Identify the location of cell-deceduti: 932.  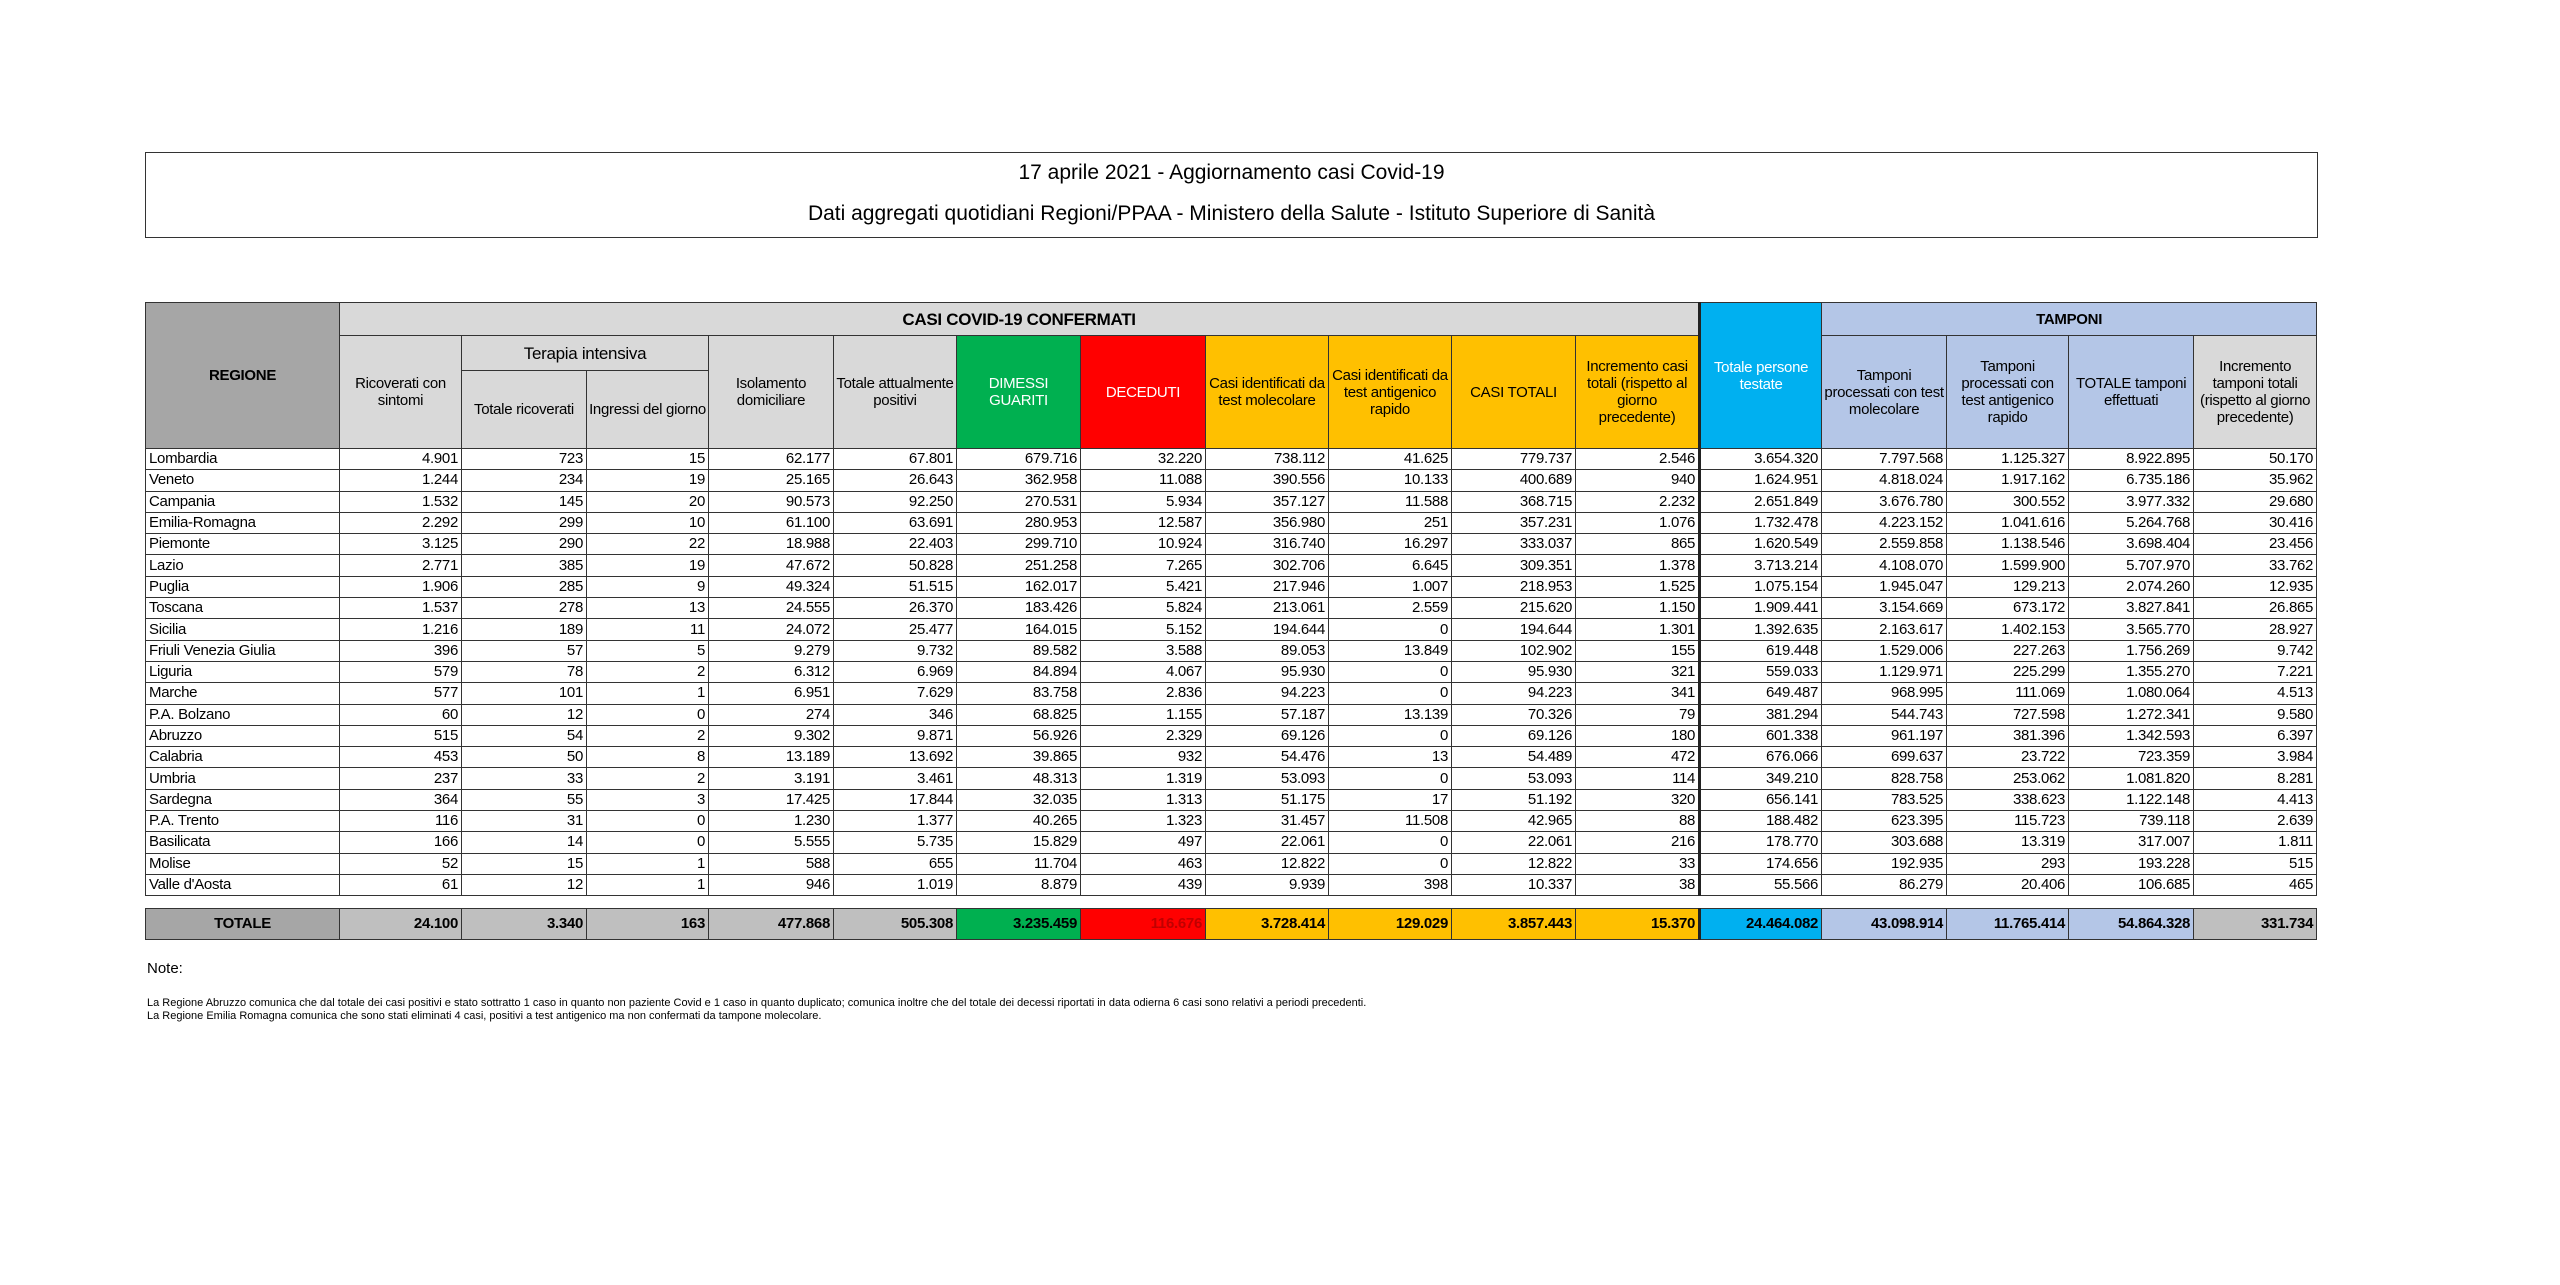
(1143, 757).